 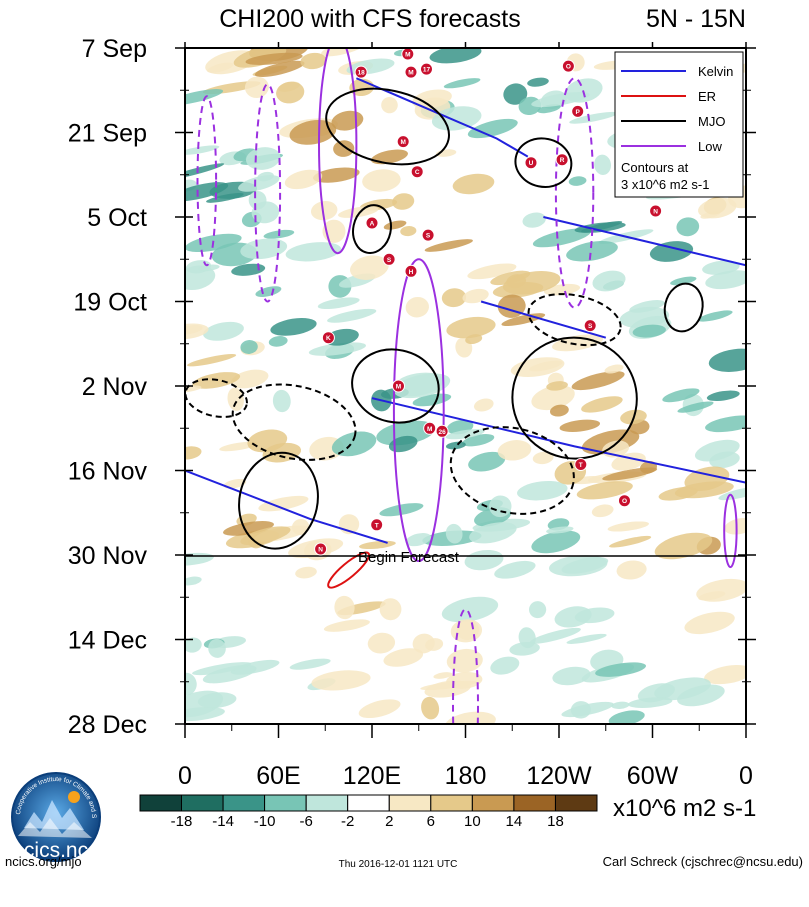 What do you see at coordinates (653, 776) in the screenshot?
I see `x-tick-label: 60W` at bounding box center [653, 776].